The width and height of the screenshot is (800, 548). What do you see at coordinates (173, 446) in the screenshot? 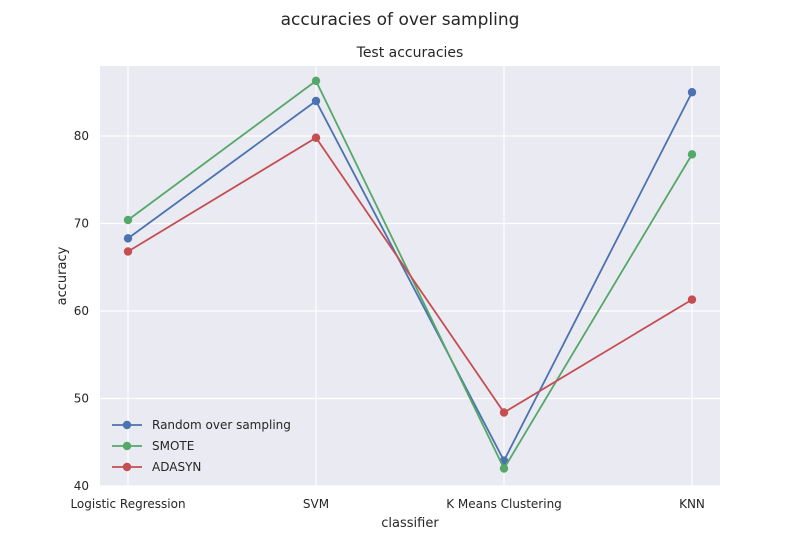
I see `legend-label: SMOTE` at bounding box center [173, 446].